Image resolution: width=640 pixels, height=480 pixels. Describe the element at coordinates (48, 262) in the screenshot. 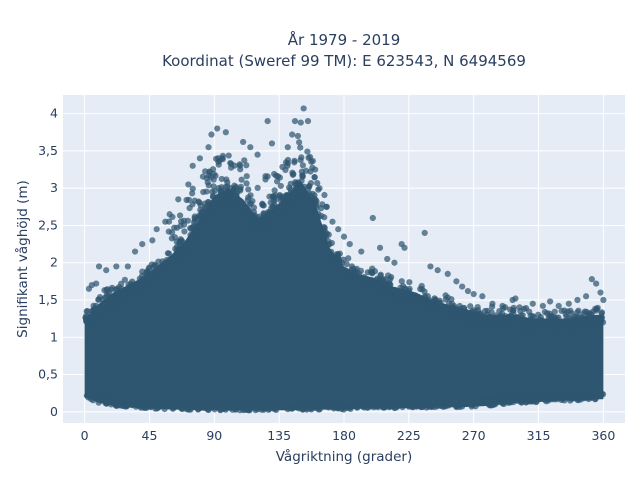

I see `y-ticks: 0 0,5 1 1,5 2 2,5 3 3,5 4` at that location.